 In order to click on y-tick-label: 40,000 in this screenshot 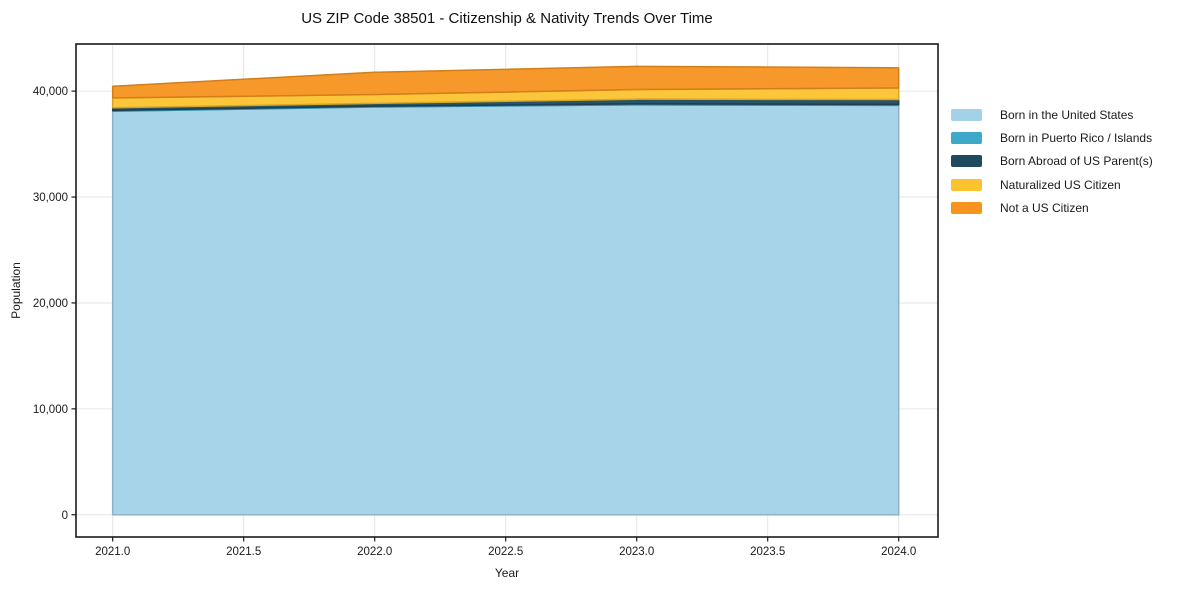, I will do `click(50, 92)`.